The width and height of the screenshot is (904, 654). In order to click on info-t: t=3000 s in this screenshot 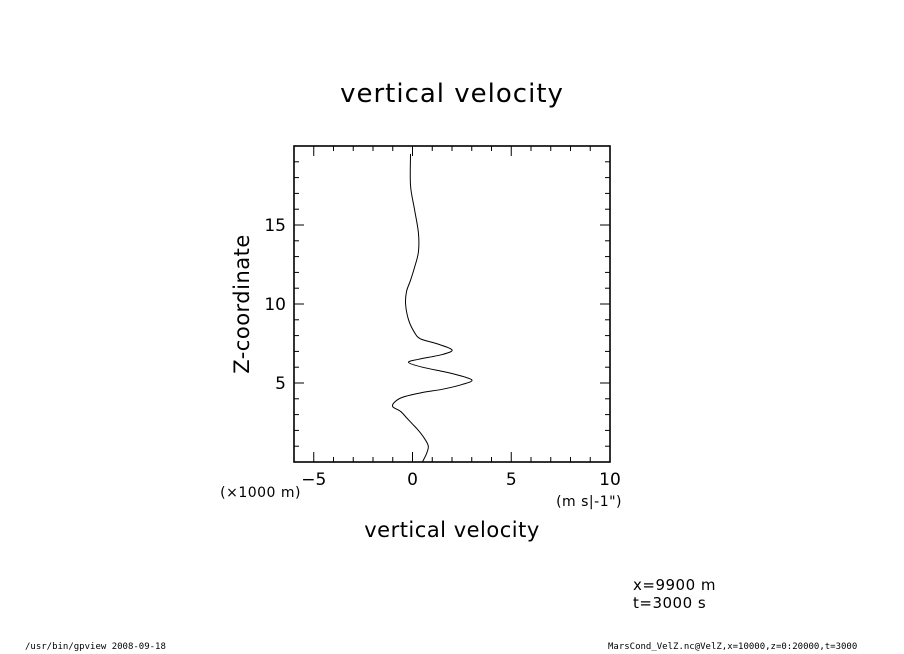, I will do `click(670, 603)`.